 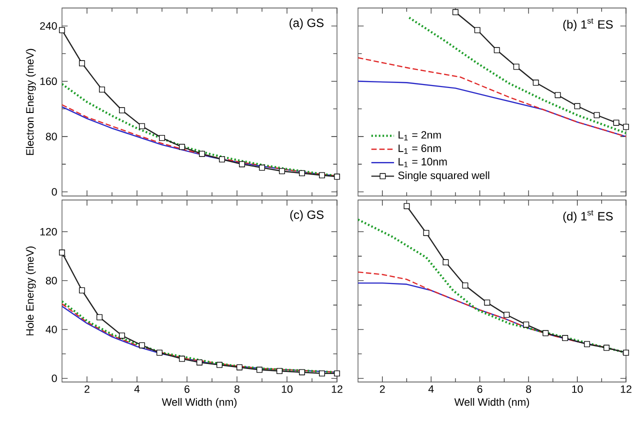 I want to click on text: (a) GS, so click(x=307, y=24).